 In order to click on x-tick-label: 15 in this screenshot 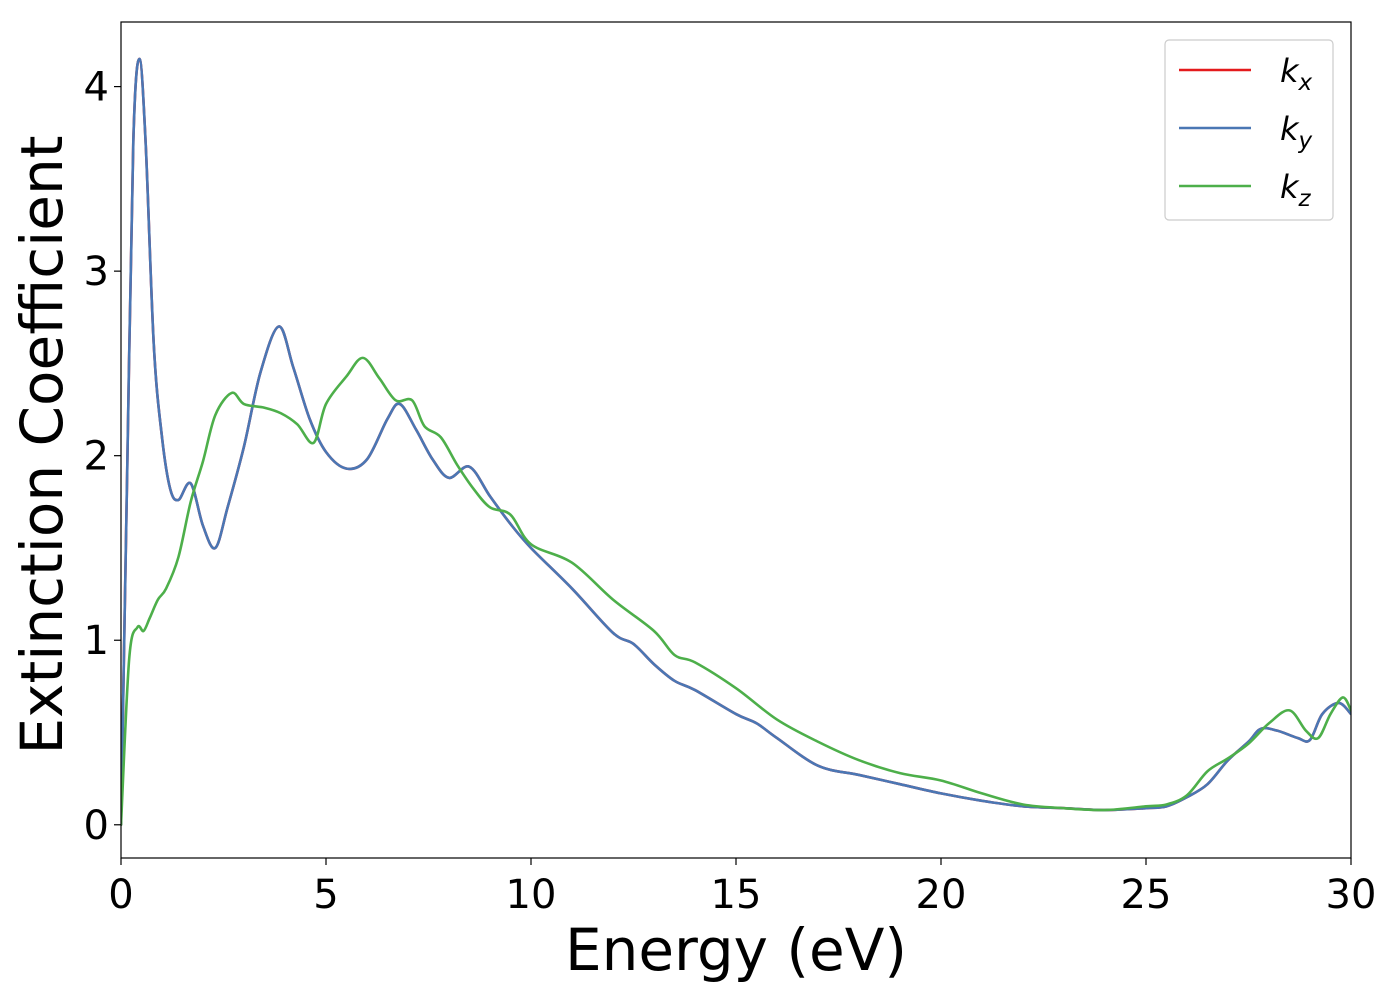, I will do `click(736, 895)`.